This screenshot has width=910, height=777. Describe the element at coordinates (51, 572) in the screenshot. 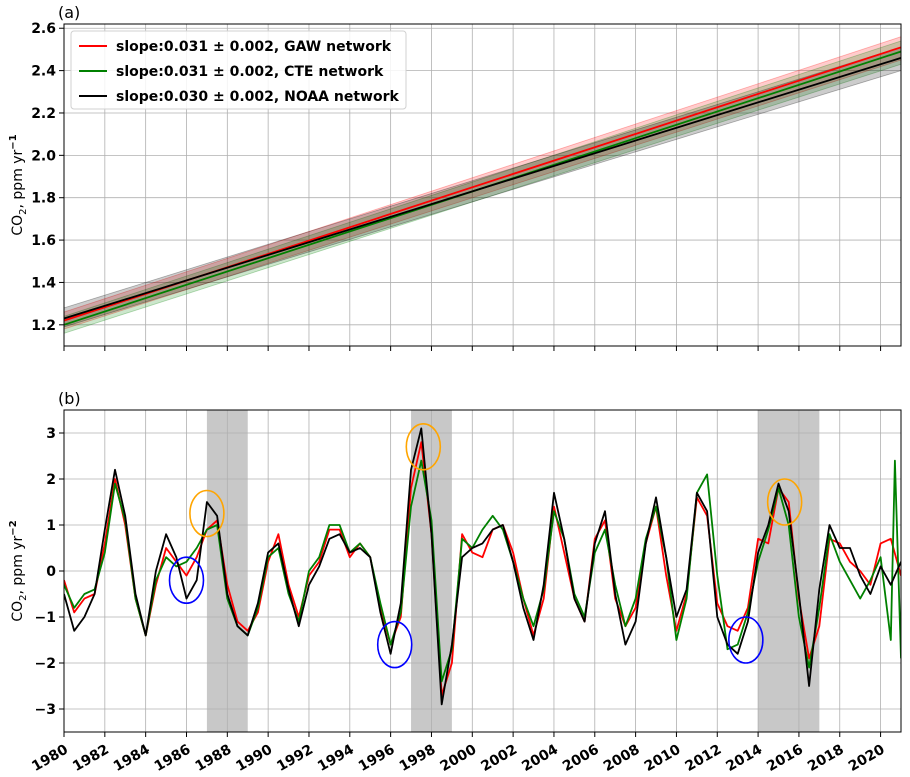

I see `y-tick-label: 0` at that location.